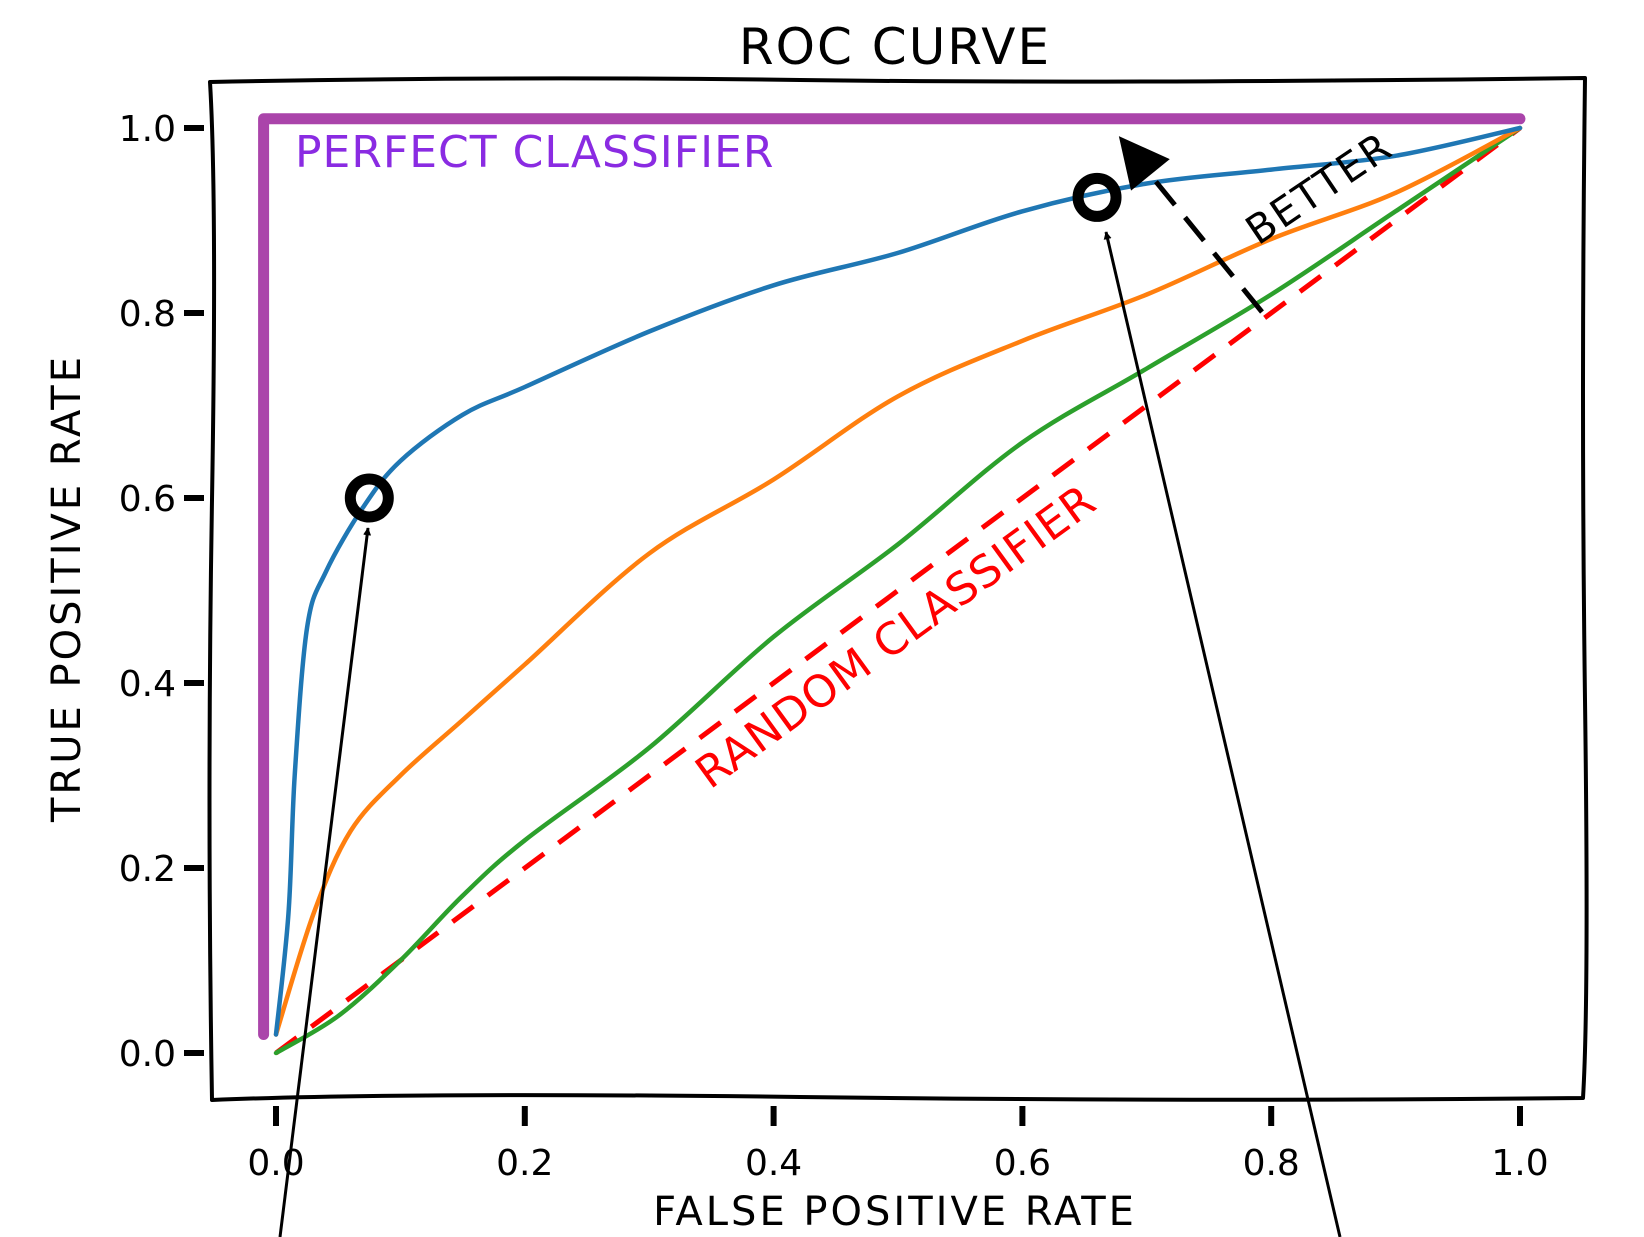 This screenshot has width=1644, height=1237. I want to click on y-tick-label: 0.0, so click(147, 1054).